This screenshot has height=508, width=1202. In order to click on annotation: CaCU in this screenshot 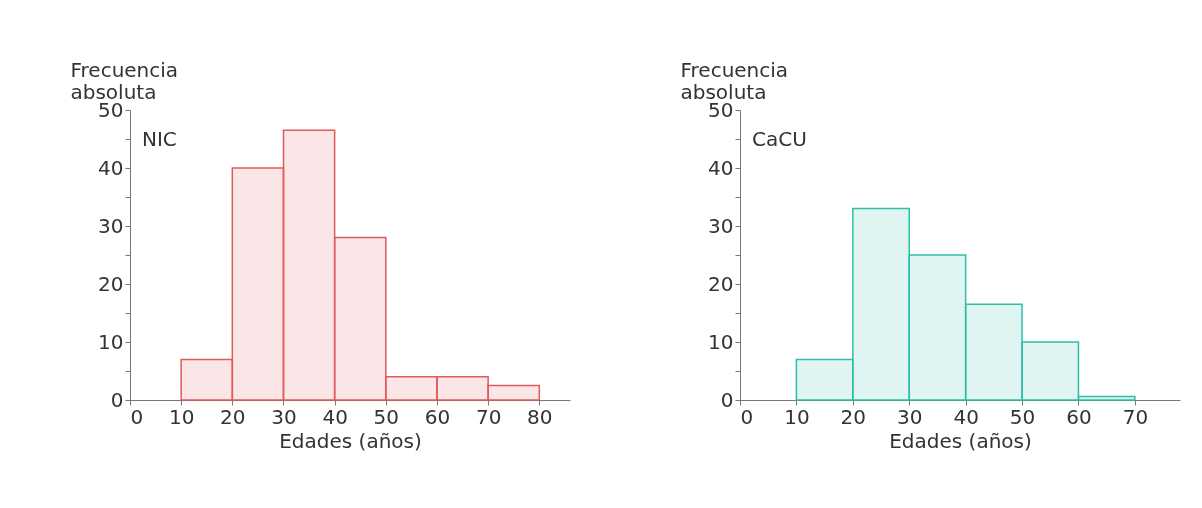, I will do `click(779, 139)`.